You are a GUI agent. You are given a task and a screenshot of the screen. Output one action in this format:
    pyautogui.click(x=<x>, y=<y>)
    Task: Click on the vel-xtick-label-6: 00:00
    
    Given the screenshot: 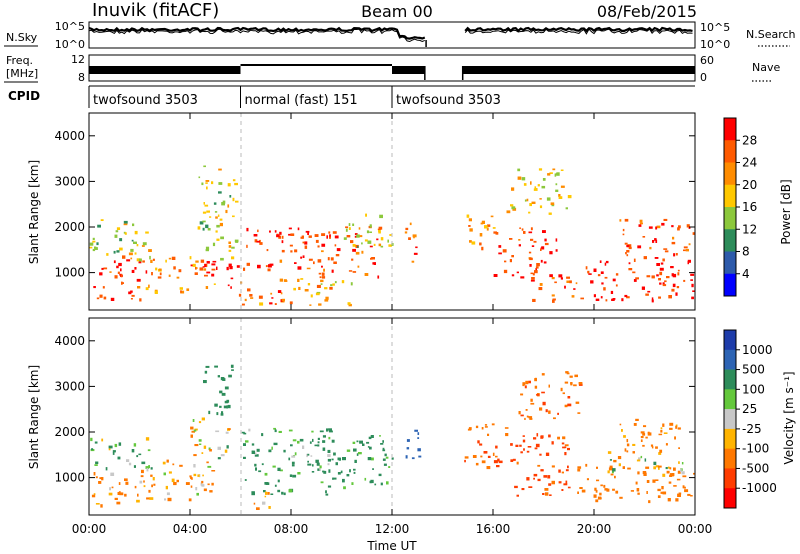 What is the action you would take?
    pyautogui.click(x=695, y=529)
    